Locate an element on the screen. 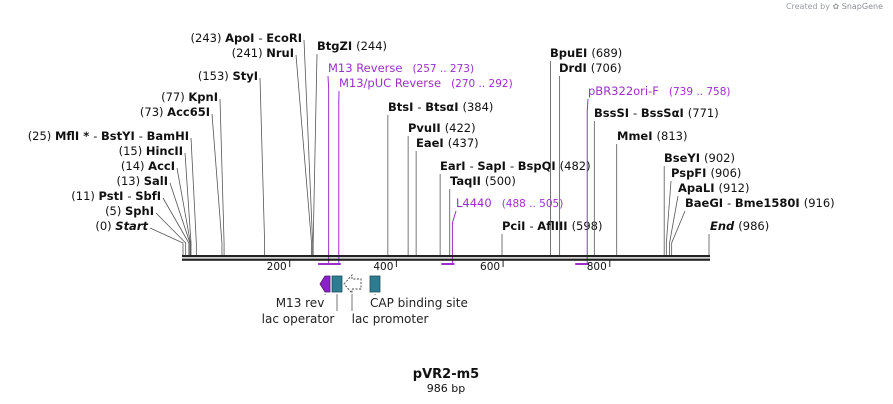 This screenshot has width=893, height=404. site-label: End (986) is located at coordinates (739, 226).